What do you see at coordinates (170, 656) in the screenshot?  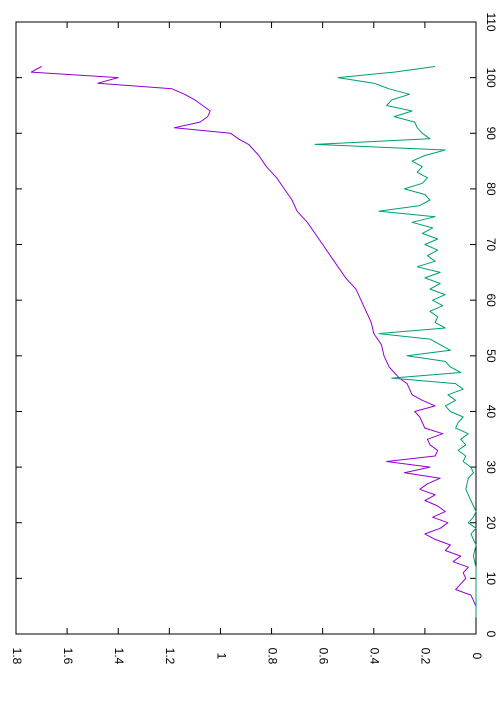 I see `y-tick-label: 1.2` at bounding box center [170, 656].